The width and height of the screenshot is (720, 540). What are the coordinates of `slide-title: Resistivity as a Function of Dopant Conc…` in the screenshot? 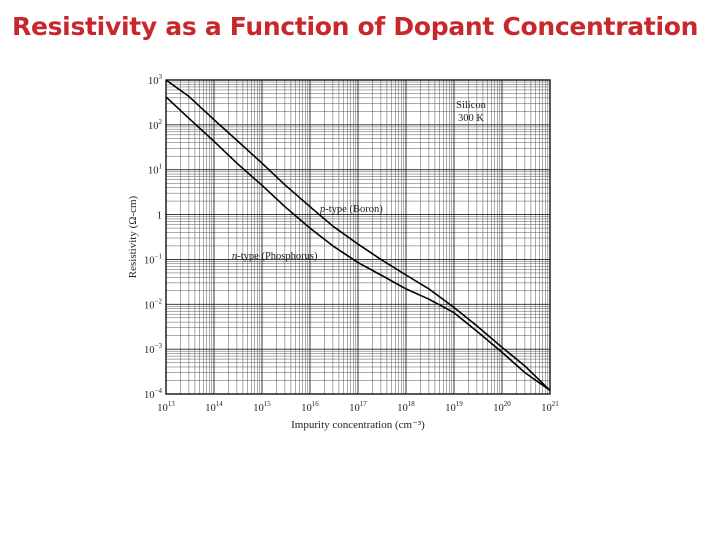 It's located at (355, 26).